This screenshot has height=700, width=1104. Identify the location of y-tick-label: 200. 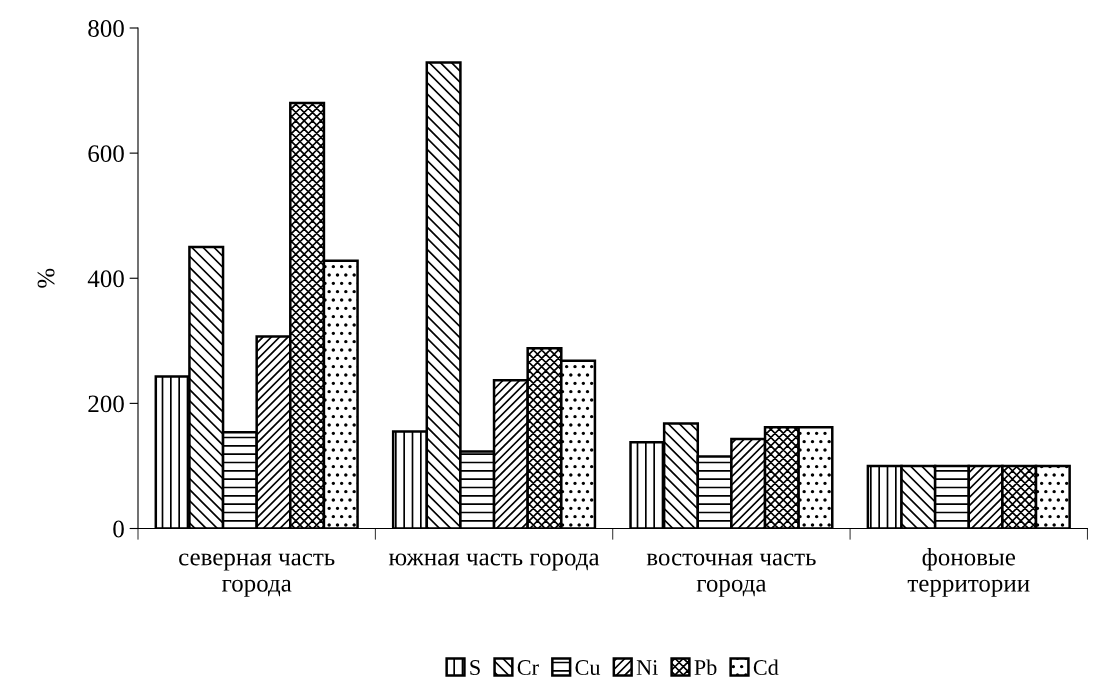
(106, 404).